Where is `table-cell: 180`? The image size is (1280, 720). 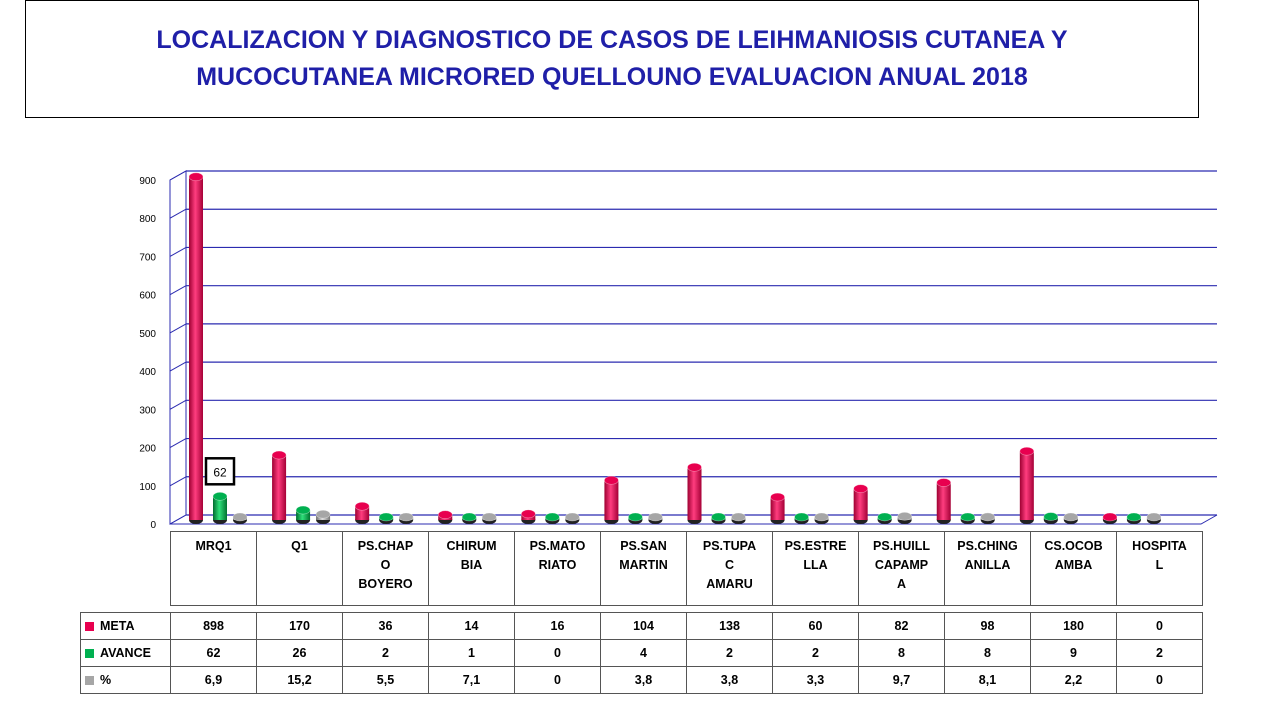 table-cell: 180 is located at coordinates (1073, 626).